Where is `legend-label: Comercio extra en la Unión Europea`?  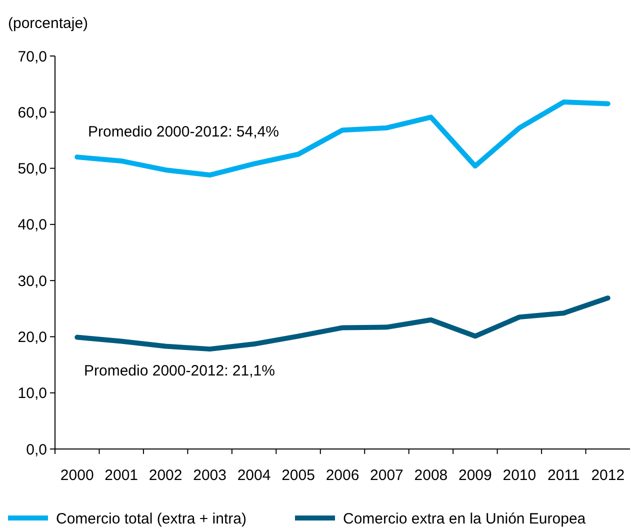
legend-label: Comercio extra en la Unión Europea is located at coordinates (464, 519).